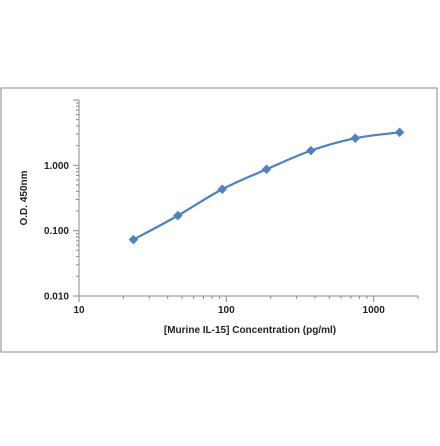 This screenshot has height=446, width=440. What do you see at coordinates (79, 310) in the screenshot?
I see `x-tick-label: 10` at bounding box center [79, 310].